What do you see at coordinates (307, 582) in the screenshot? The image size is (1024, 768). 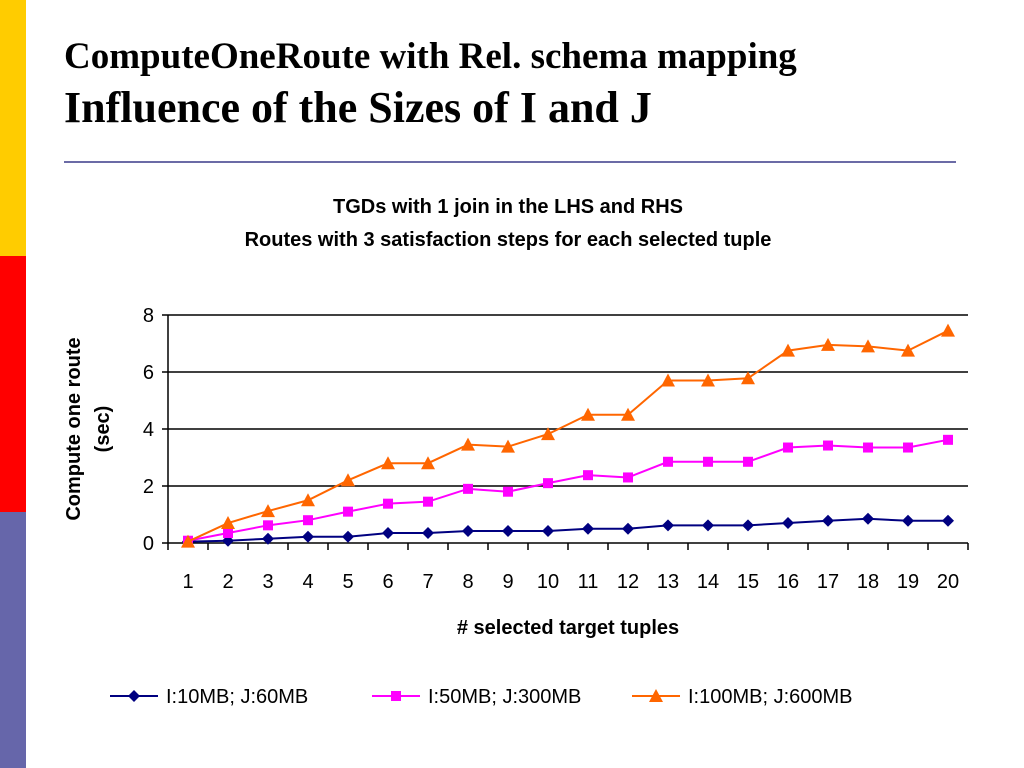 I see `x-tick-label: 4` at bounding box center [307, 582].